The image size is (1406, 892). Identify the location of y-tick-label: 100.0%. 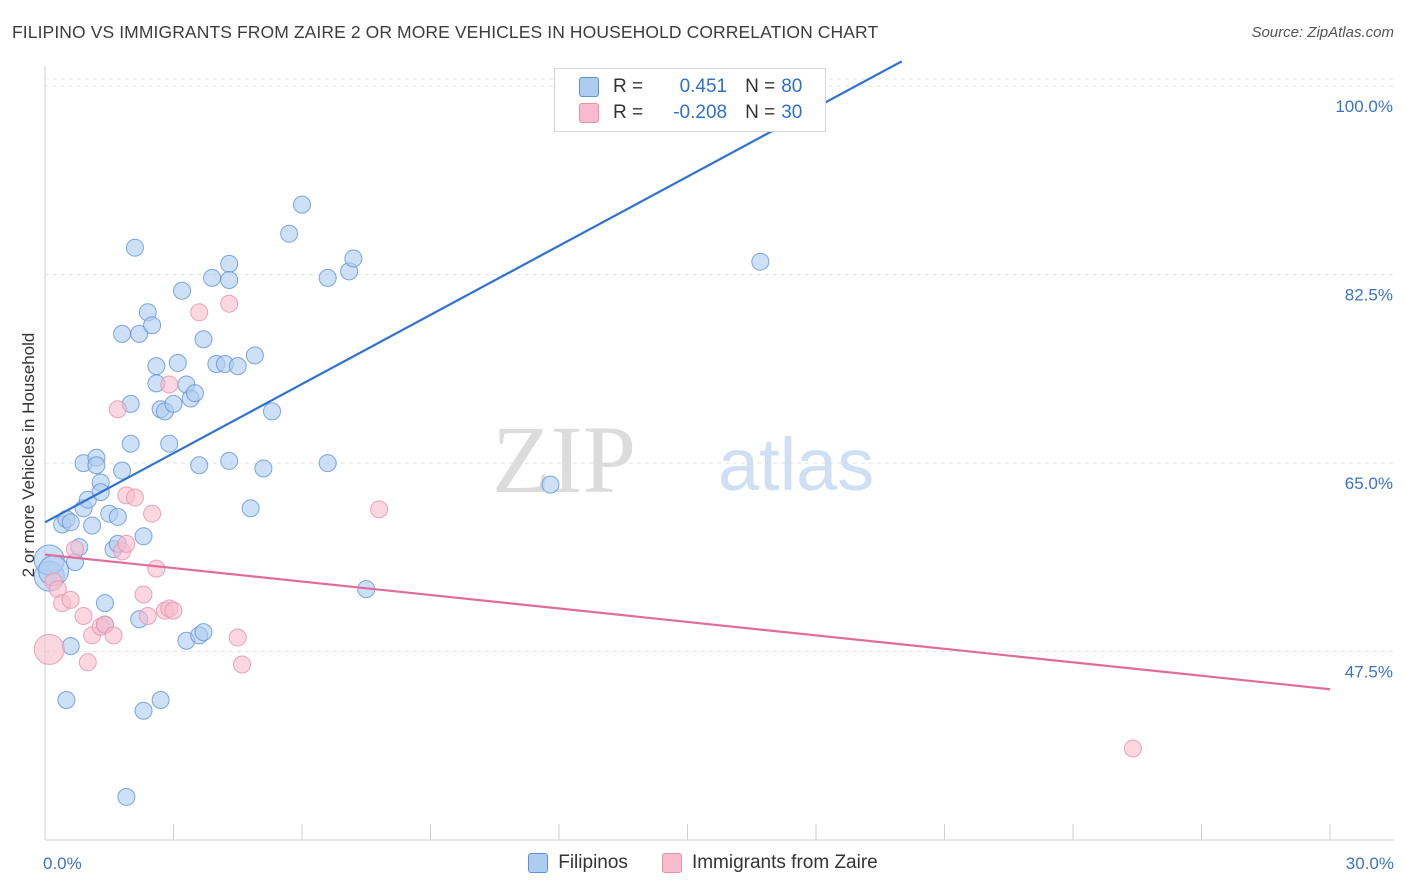
(1364, 106).